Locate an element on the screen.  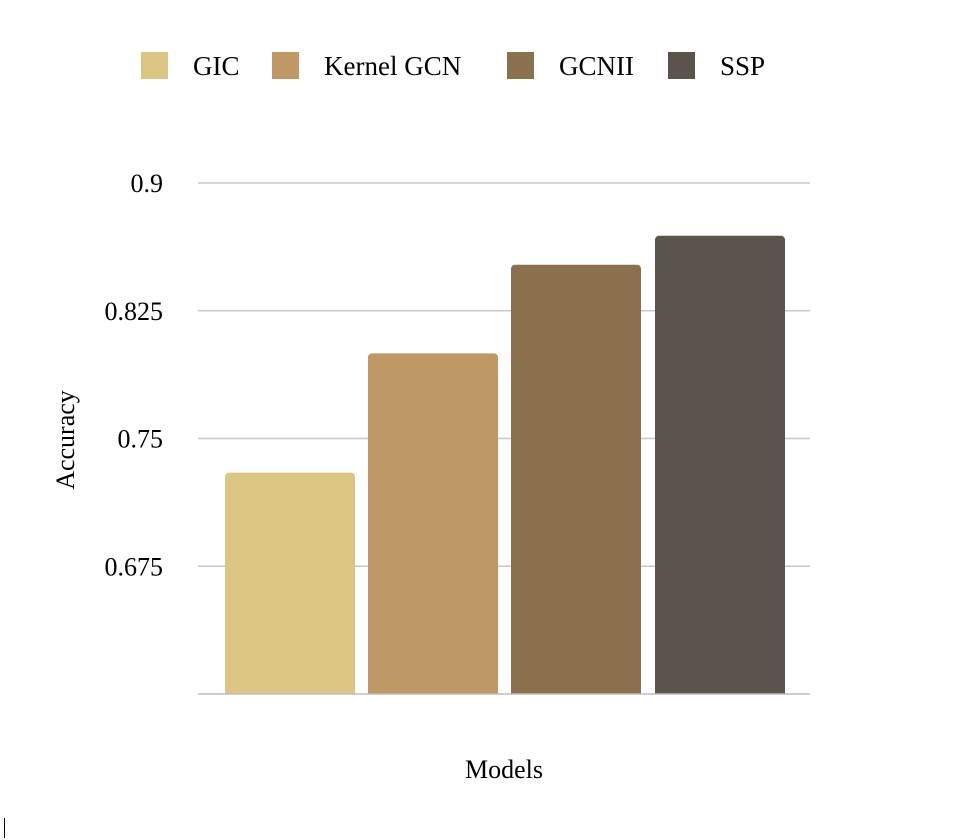
bar-kernel-gcn is located at coordinates (433, 523).